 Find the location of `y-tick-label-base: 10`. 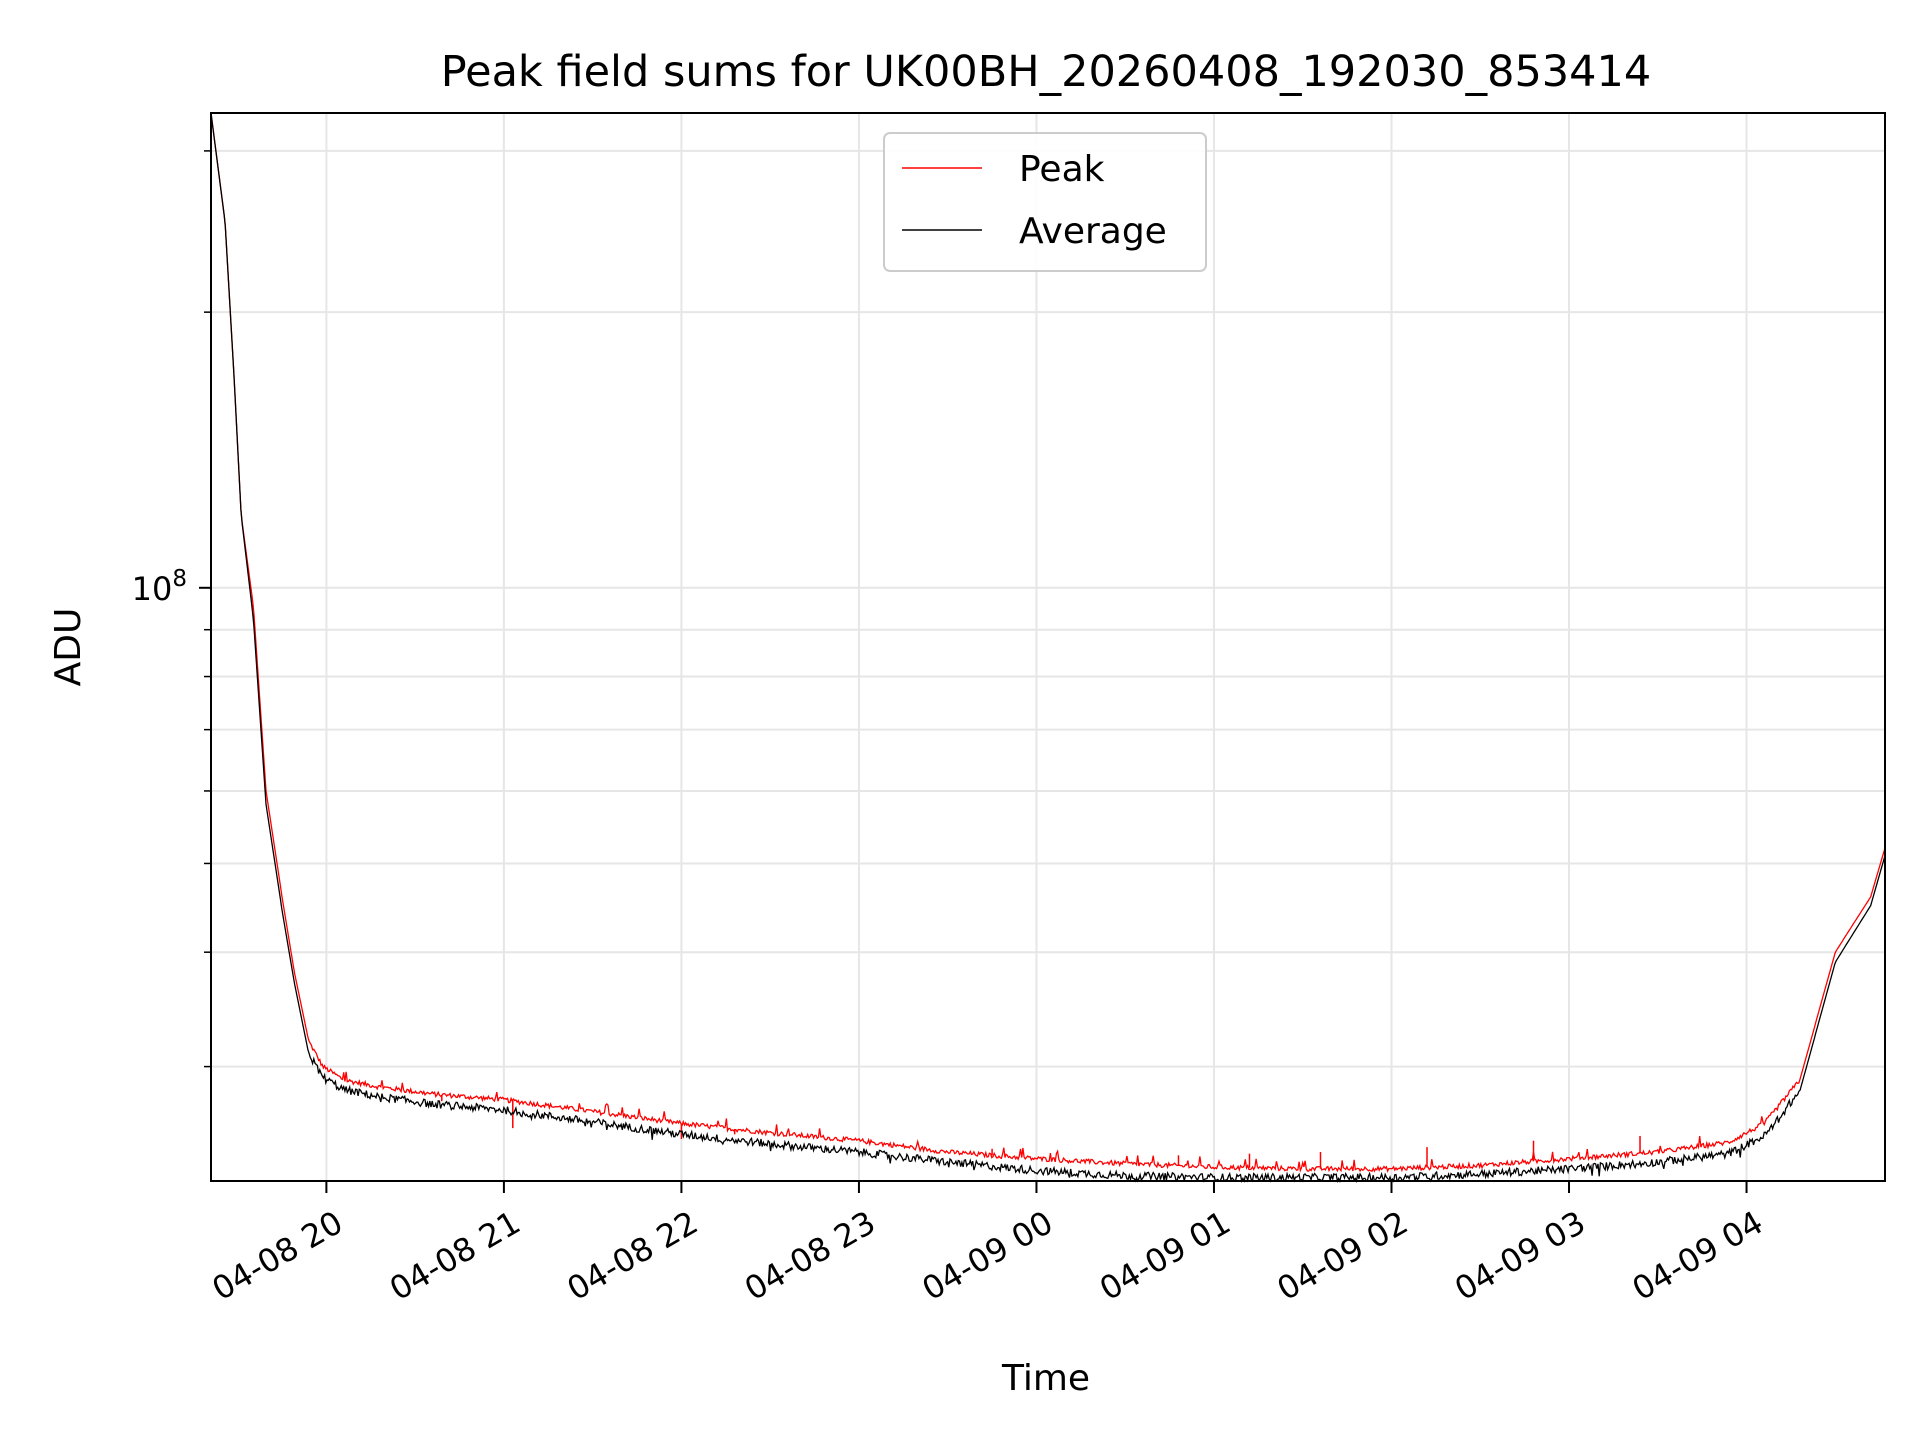

y-tick-label-base: 10 is located at coordinates (152, 589).